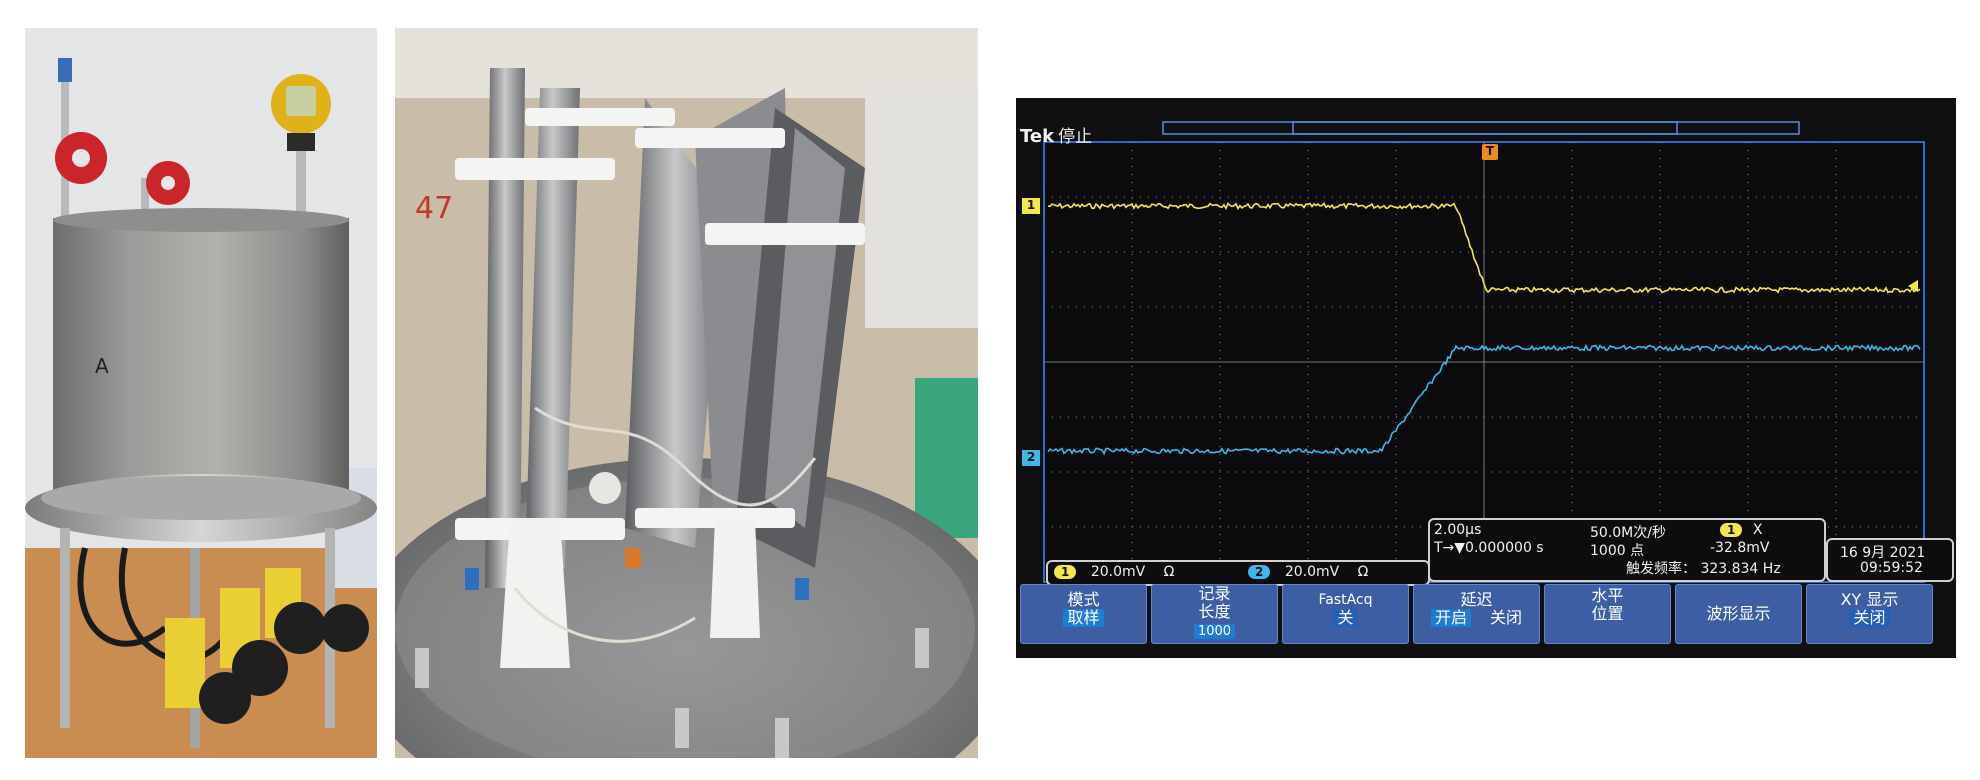 The image size is (1980, 780). I want to click on softkey-xy-display-value: 关闭, so click(1869, 618).